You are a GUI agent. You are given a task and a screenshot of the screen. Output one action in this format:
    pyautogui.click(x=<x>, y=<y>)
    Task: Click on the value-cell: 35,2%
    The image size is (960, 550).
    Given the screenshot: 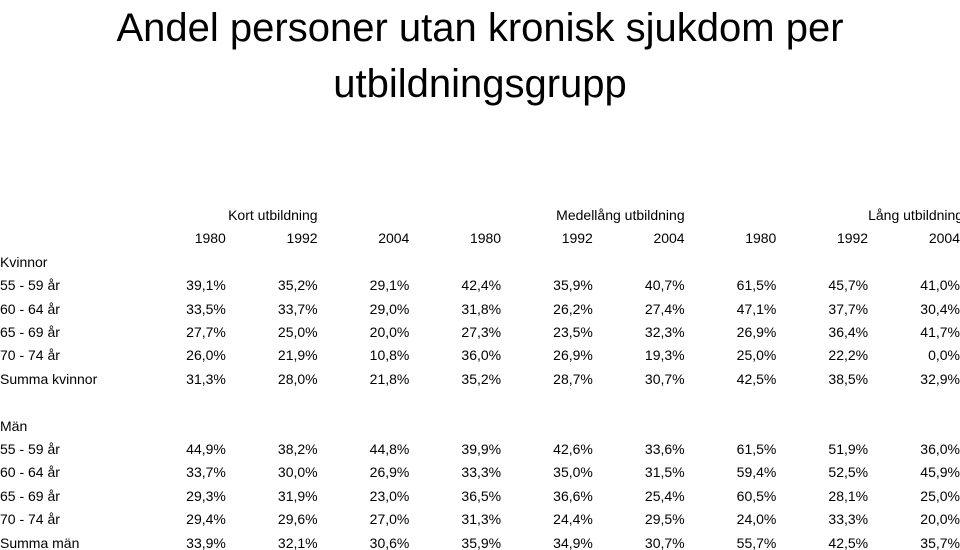 What is the action you would take?
    pyautogui.click(x=481, y=378)
    